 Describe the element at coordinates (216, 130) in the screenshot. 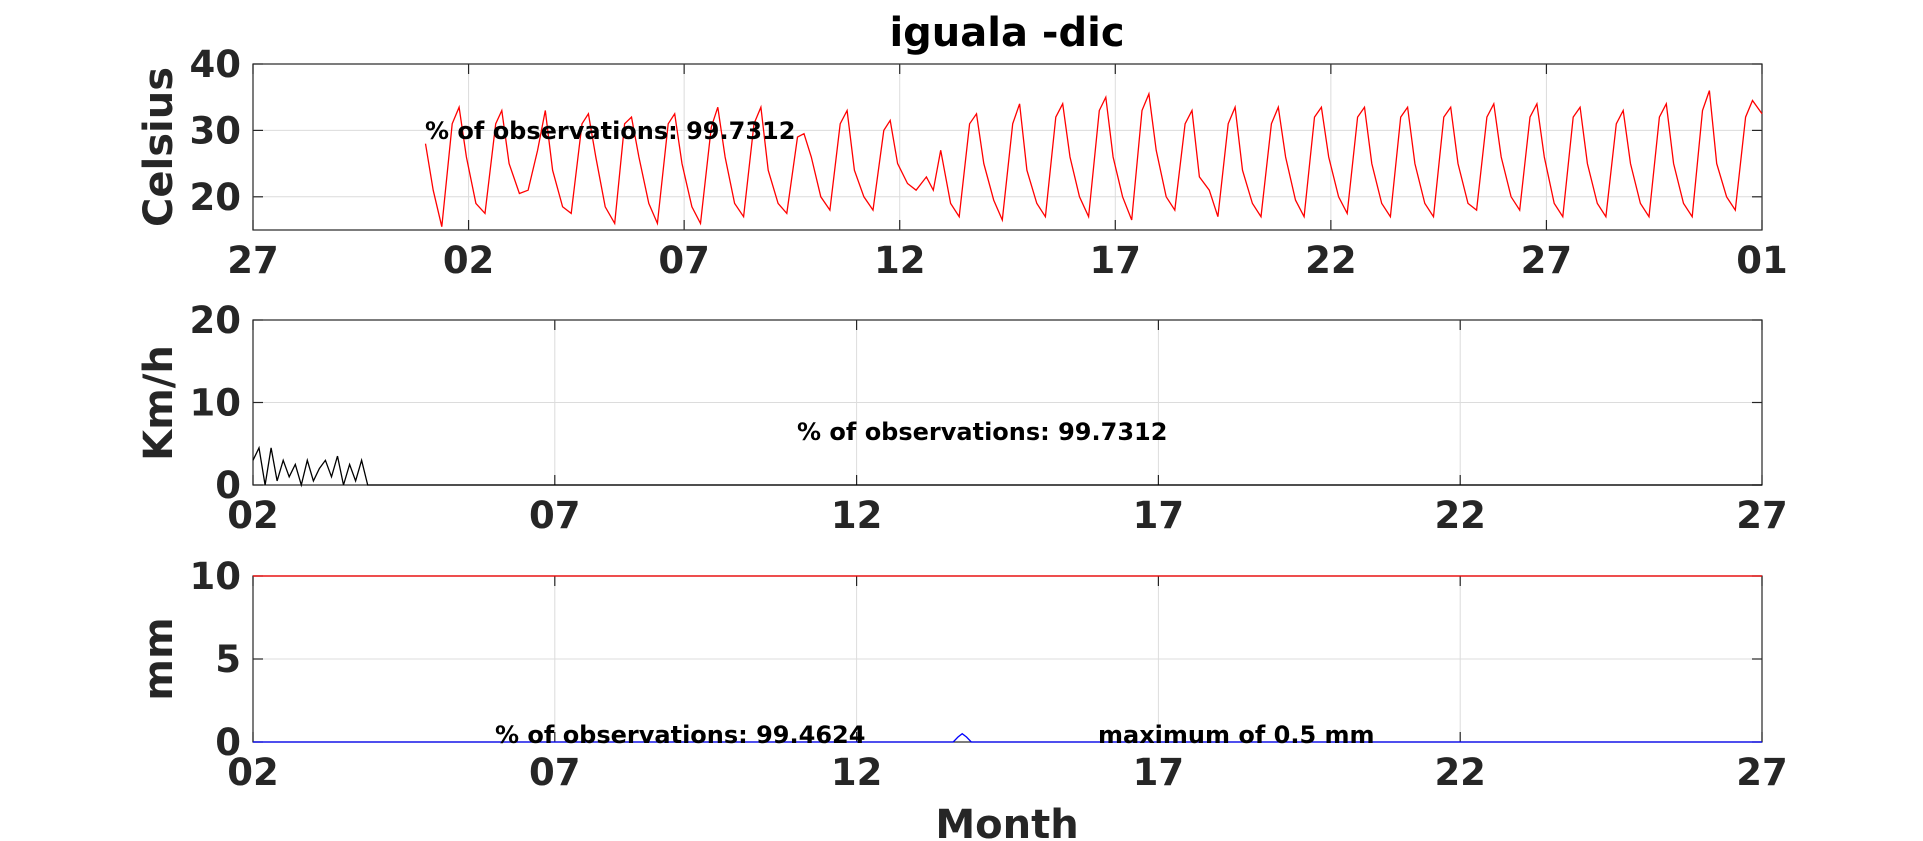

I see `temperature-y-tick-label: 30` at that location.